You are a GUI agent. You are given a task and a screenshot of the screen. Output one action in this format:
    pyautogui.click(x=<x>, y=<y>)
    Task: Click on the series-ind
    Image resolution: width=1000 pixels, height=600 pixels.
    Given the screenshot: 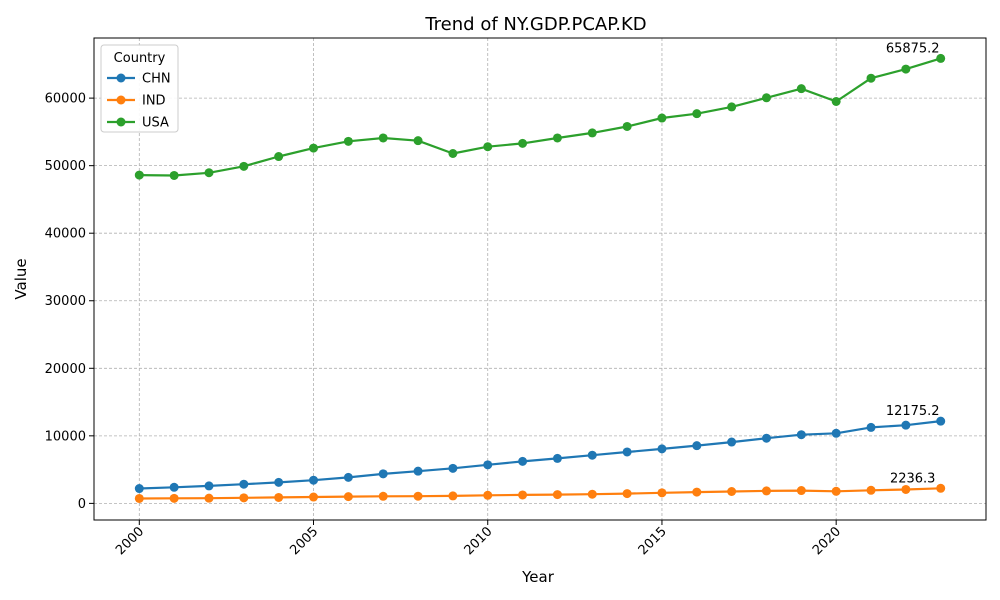 What is the action you would take?
    pyautogui.click(x=540, y=493)
    